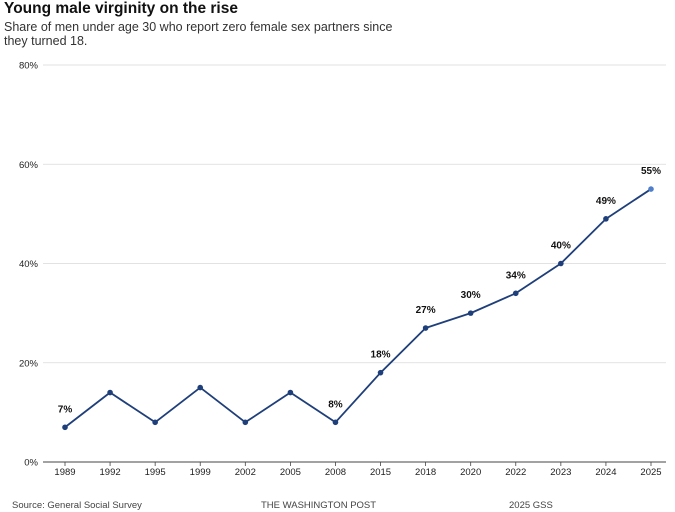 The width and height of the screenshot is (675, 512). What do you see at coordinates (335, 404) in the screenshot?
I see `data-label: 8%` at bounding box center [335, 404].